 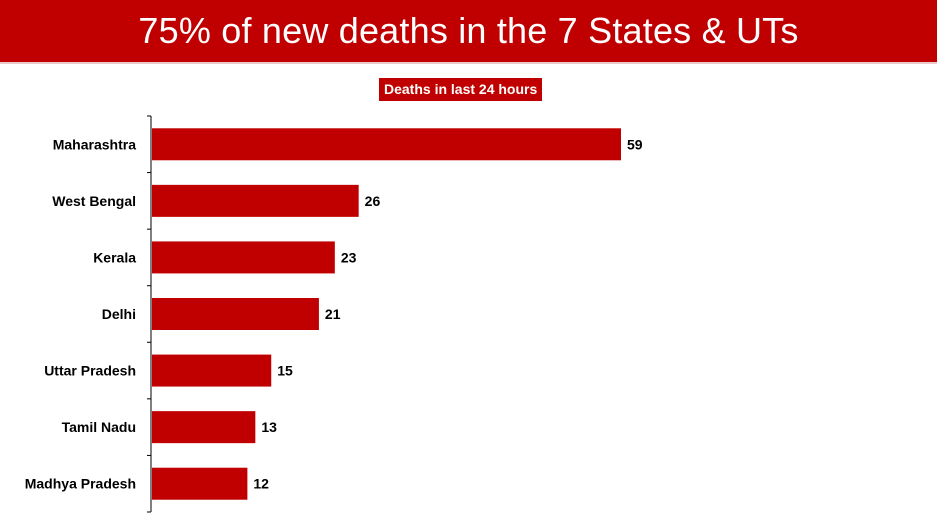 I want to click on value-label: 12, so click(x=261, y=484).